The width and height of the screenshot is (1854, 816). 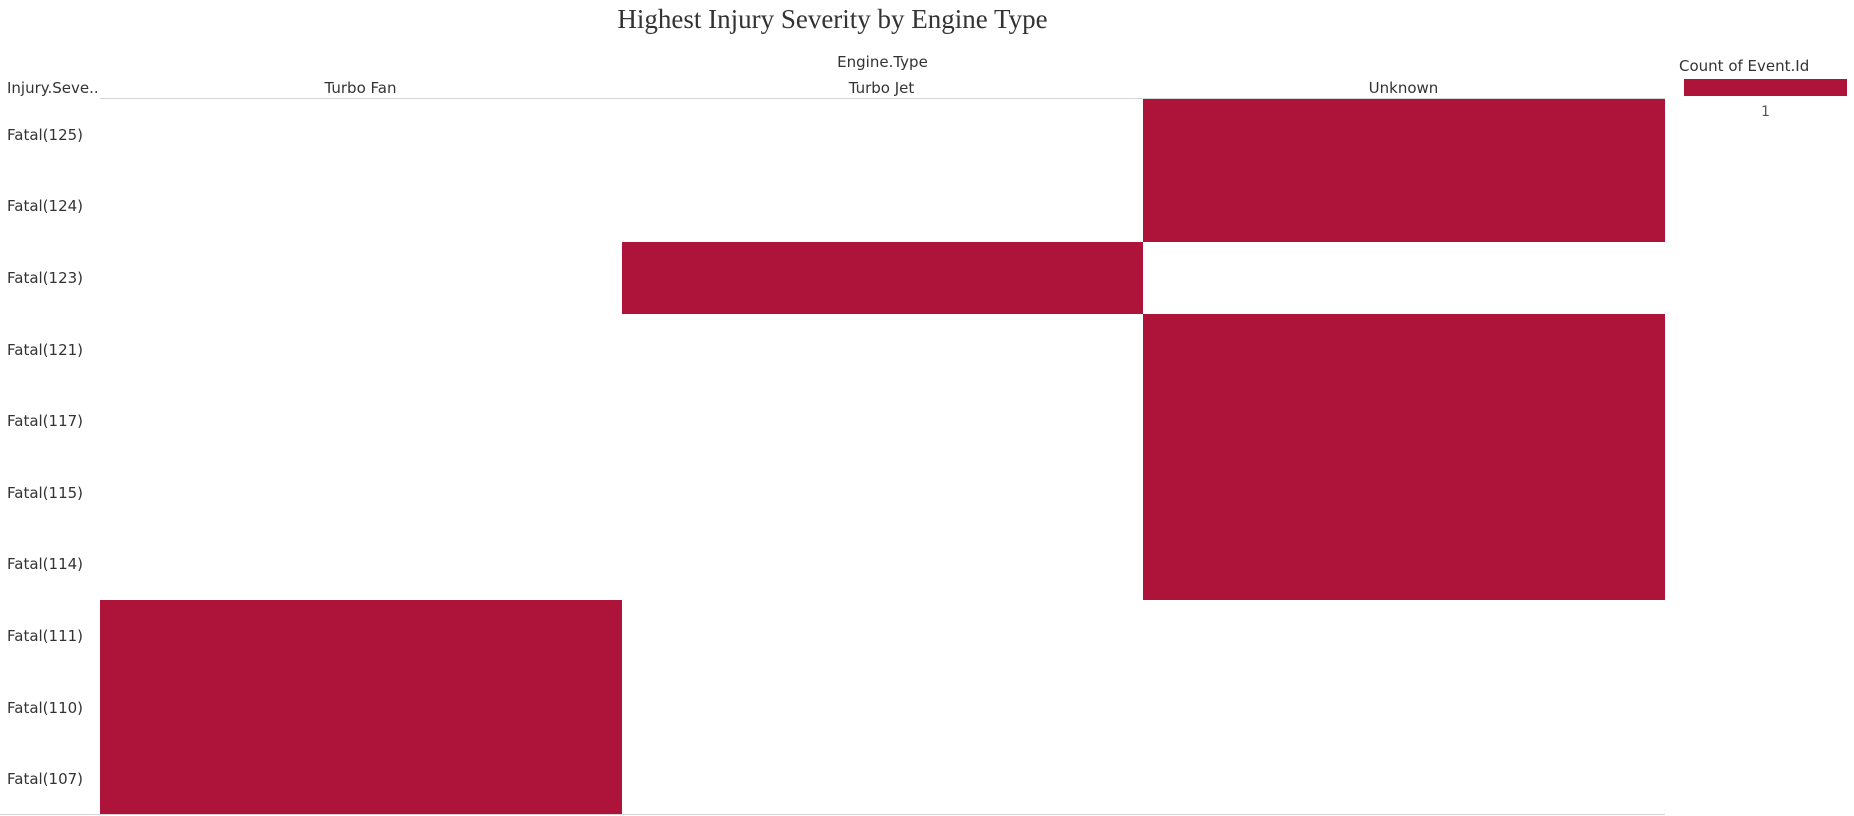 What do you see at coordinates (1765, 87) in the screenshot?
I see `legend-color-swatch` at bounding box center [1765, 87].